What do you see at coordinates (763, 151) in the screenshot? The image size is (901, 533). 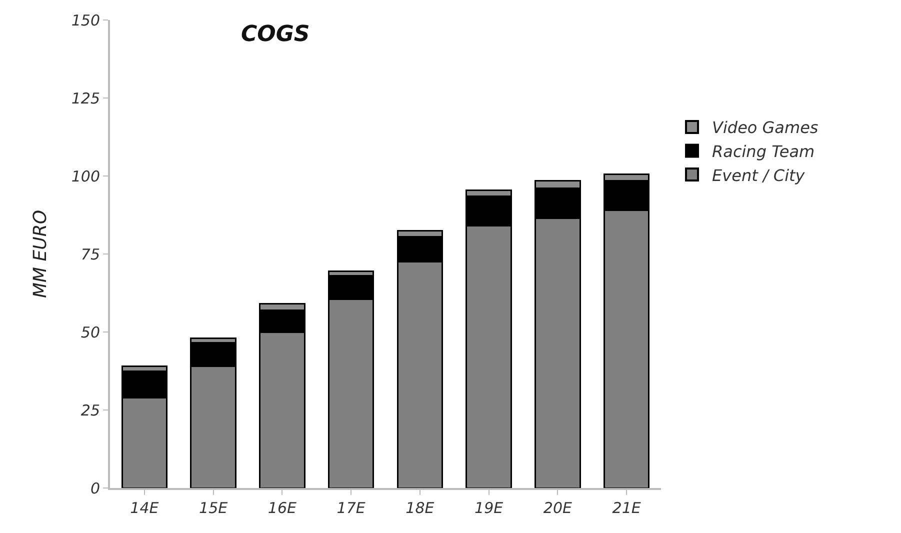 I see `legend-label: Racing Team` at bounding box center [763, 151].